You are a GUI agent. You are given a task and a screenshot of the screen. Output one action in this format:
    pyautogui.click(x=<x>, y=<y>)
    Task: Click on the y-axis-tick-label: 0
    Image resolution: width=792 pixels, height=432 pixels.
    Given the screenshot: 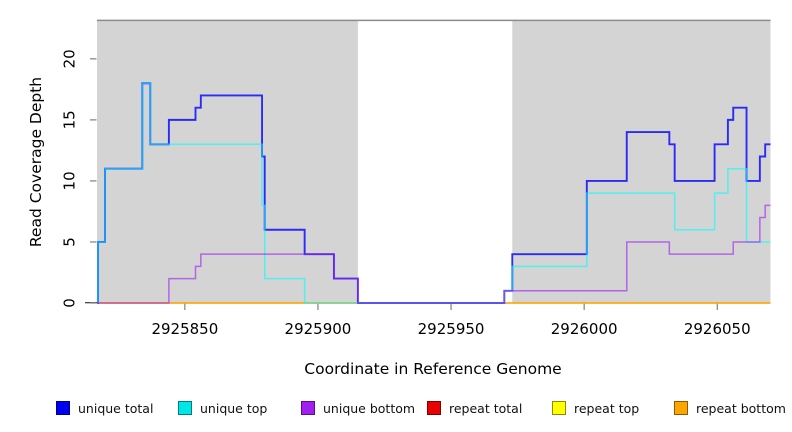 What is the action you would take?
    pyautogui.click(x=70, y=303)
    